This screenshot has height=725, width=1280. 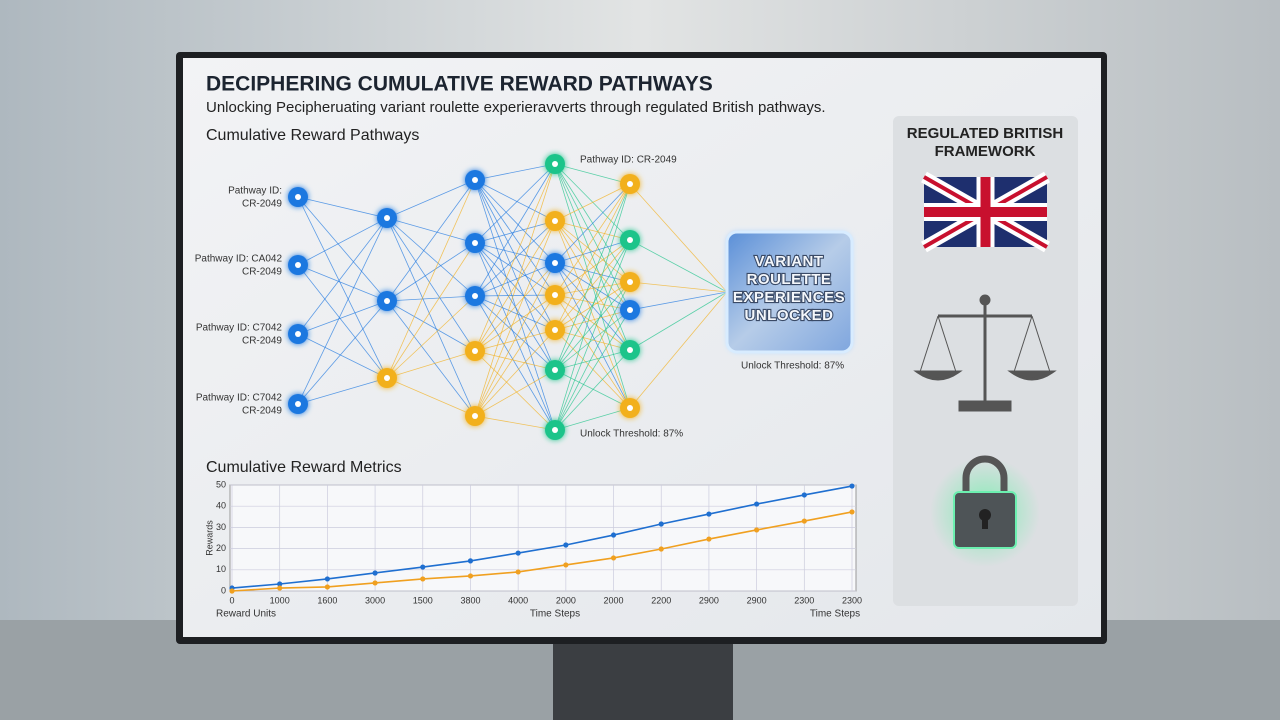 I want to click on y-tick-label: 20, so click(x=221, y=548).